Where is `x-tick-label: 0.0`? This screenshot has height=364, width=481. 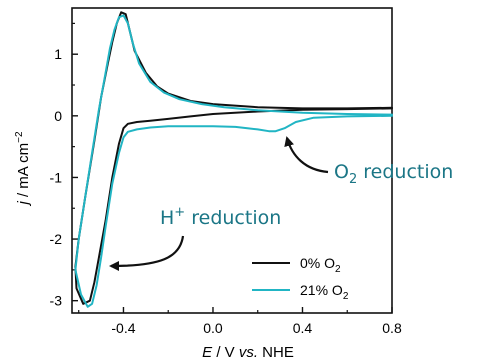 x-tick-label: 0.0 is located at coordinates (213, 328).